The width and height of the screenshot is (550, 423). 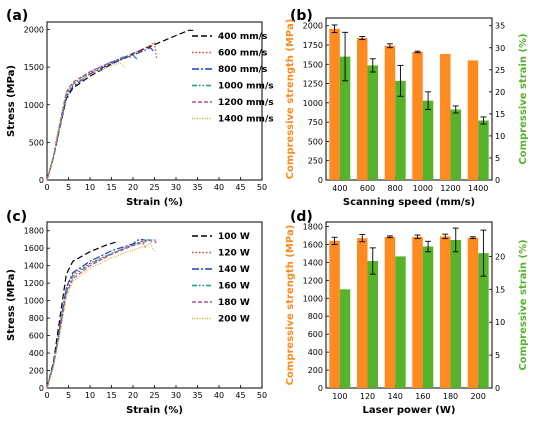 What do you see at coordinates (17, 16) in the screenshot?
I see `panel-label: (a)` at bounding box center [17, 16].